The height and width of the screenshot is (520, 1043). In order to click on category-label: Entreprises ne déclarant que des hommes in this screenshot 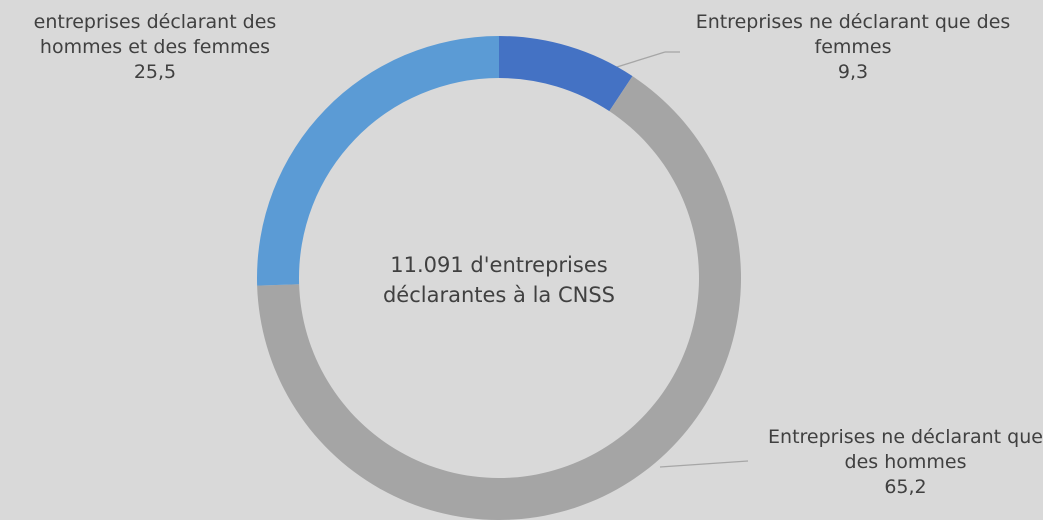, I will do `click(905, 449)`.